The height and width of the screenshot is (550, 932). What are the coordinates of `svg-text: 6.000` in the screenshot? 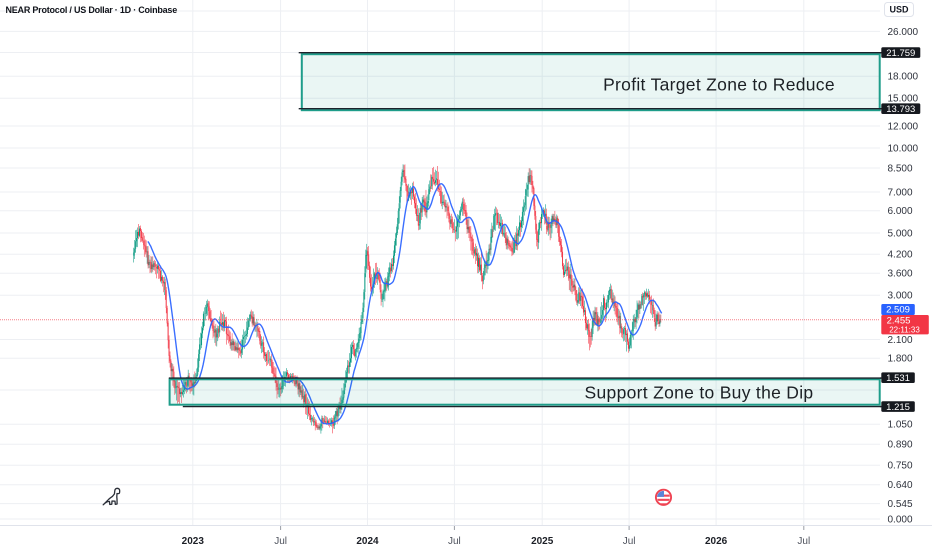 It's located at (900, 211).